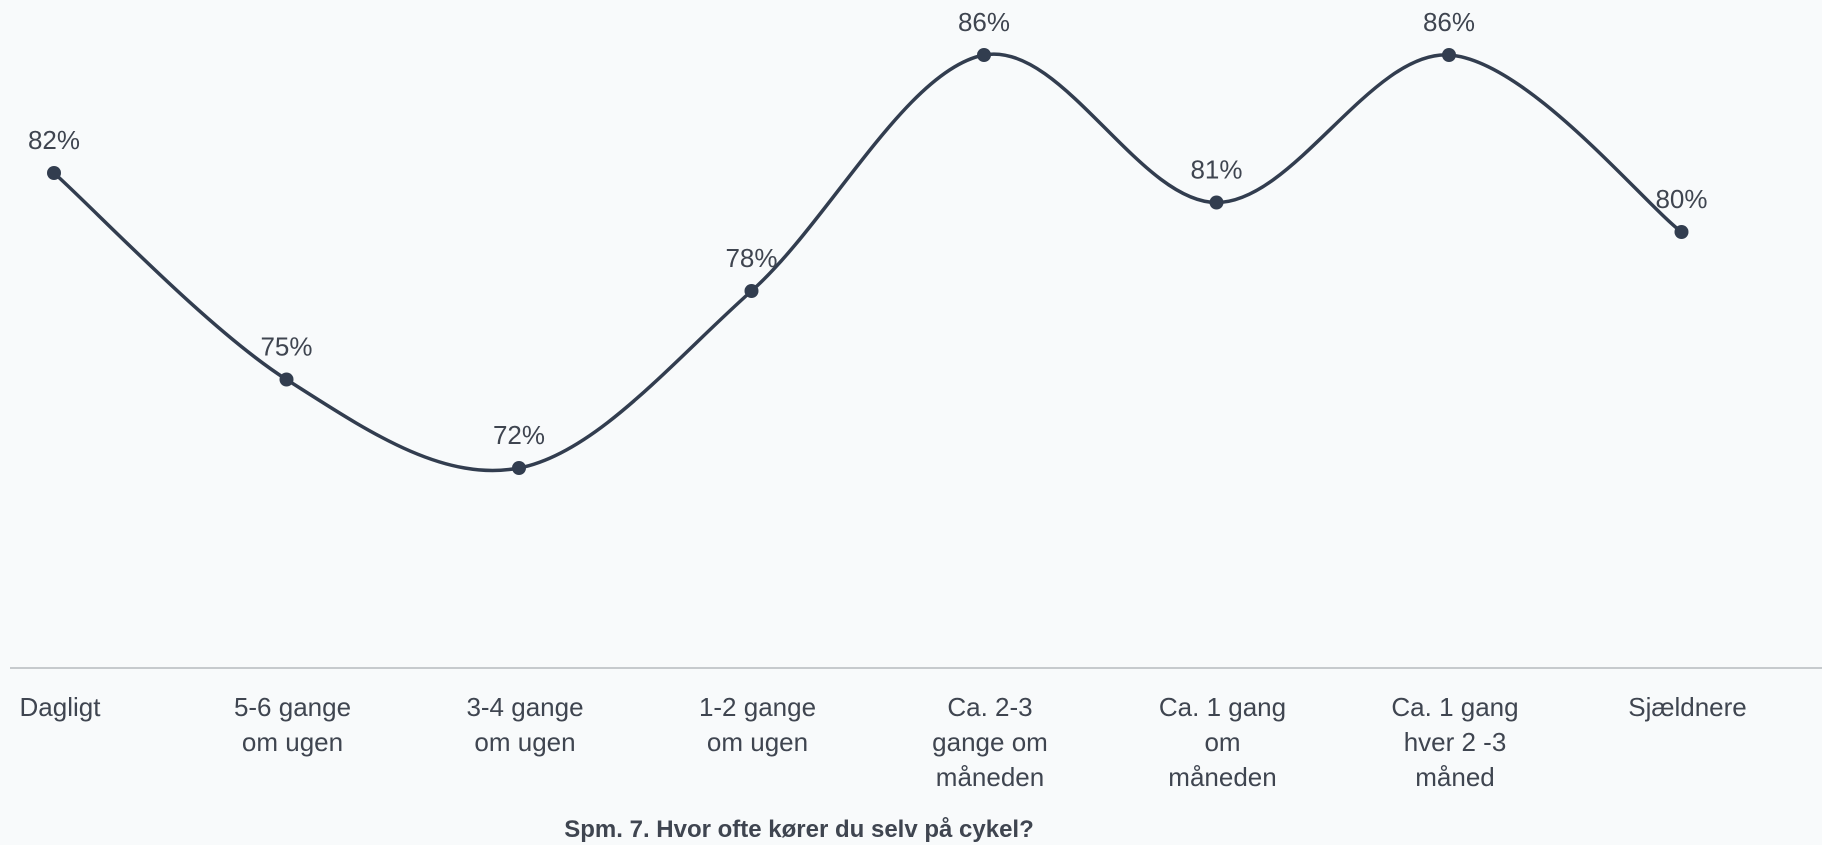 This screenshot has width=1822, height=845. I want to click on category-label-8: Sjældnere, so click(1687, 707).